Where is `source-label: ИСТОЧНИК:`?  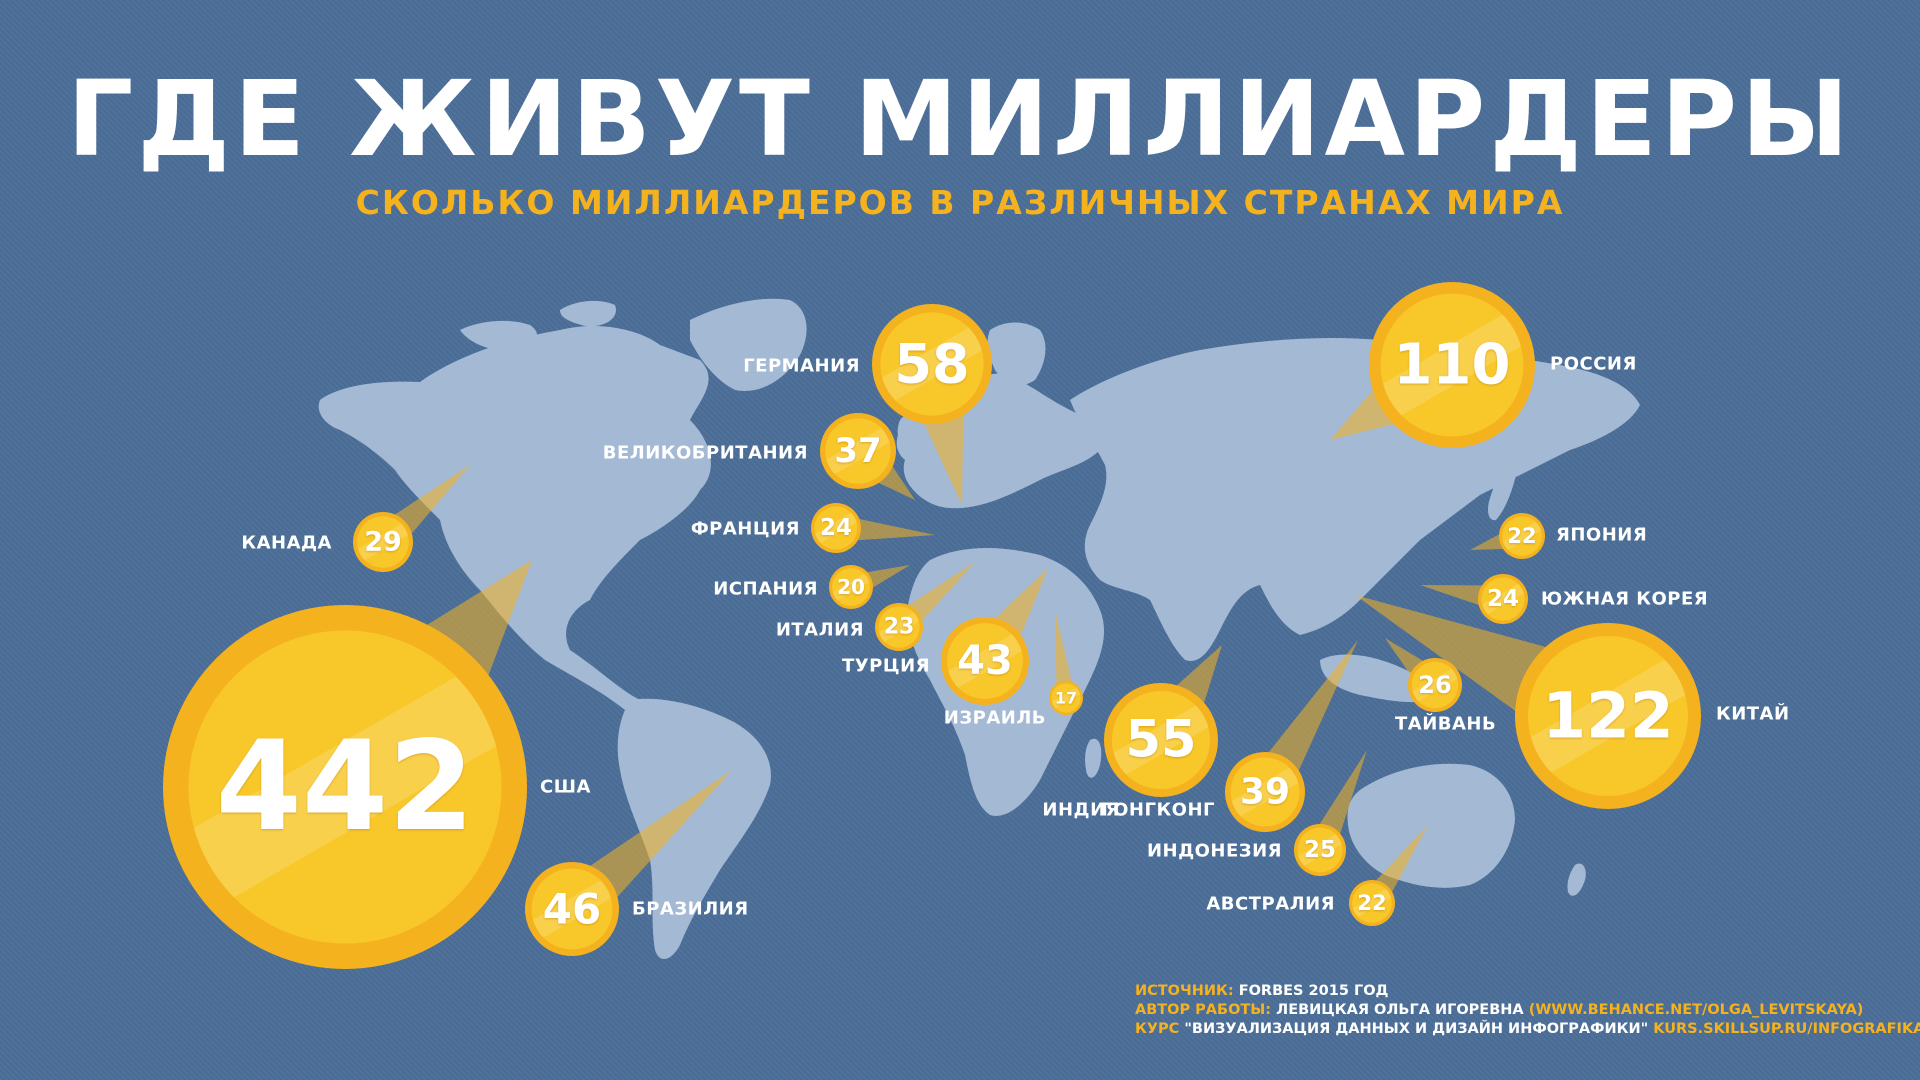 source-label: ИСТОЧНИК: is located at coordinates (1184, 991).